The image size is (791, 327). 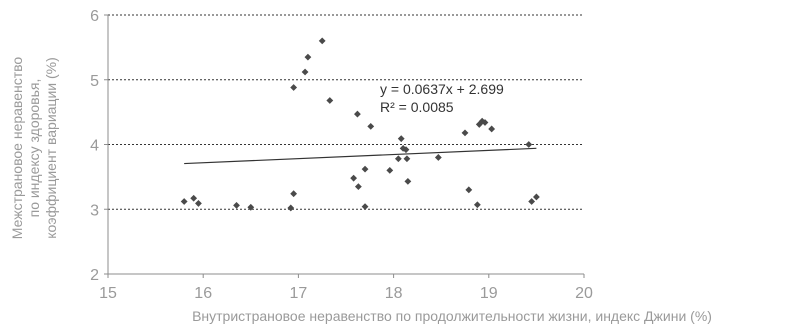 I want to click on x-tick-label-17: 17, so click(x=299, y=293).